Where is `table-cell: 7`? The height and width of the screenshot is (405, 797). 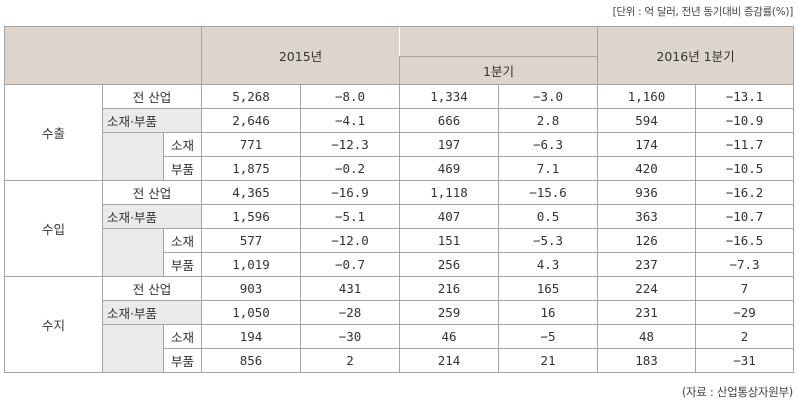 table-cell: 7 is located at coordinates (745, 288).